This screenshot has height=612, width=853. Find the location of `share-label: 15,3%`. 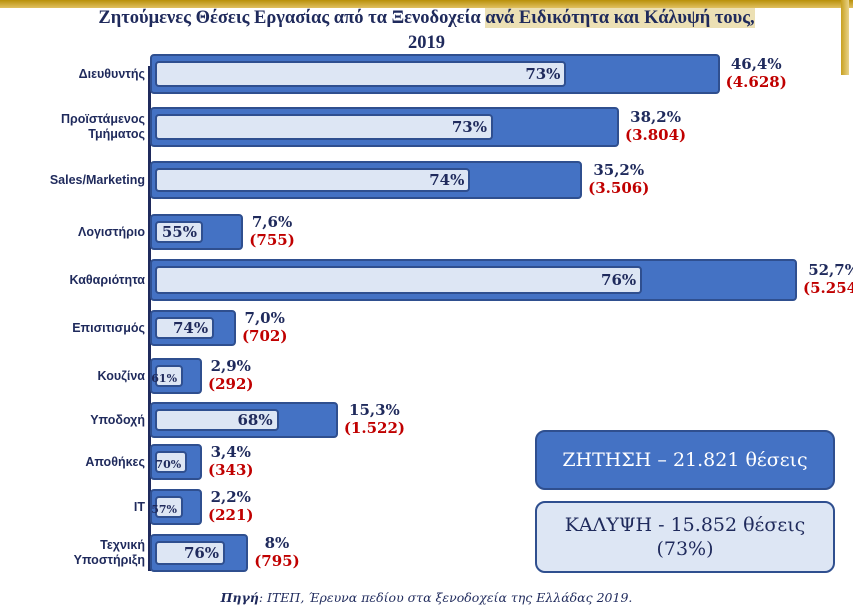

share-label: 15,3% is located at coordinates (374, 410).